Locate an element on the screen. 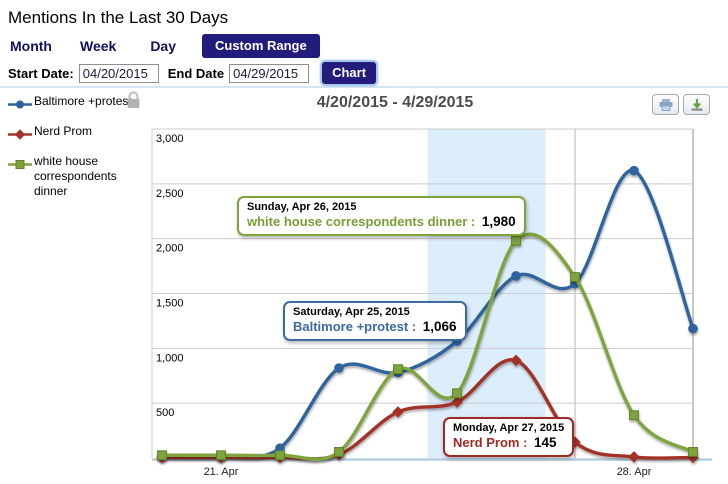  tooltip-nerdprom: Monday, Apr 27, 2015 Nerd Prom : 145 is located at coordinates (509, 437).